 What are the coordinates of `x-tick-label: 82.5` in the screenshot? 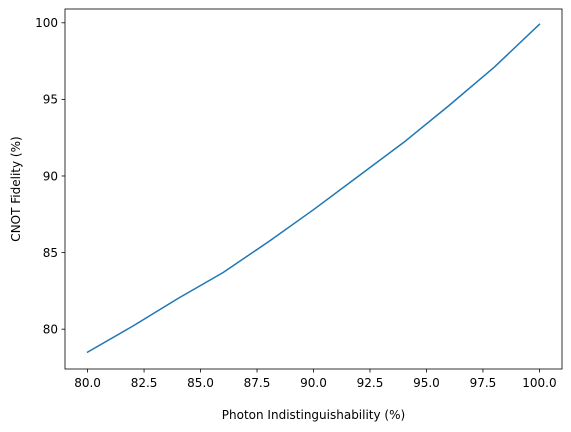 It's located at (144, 383).